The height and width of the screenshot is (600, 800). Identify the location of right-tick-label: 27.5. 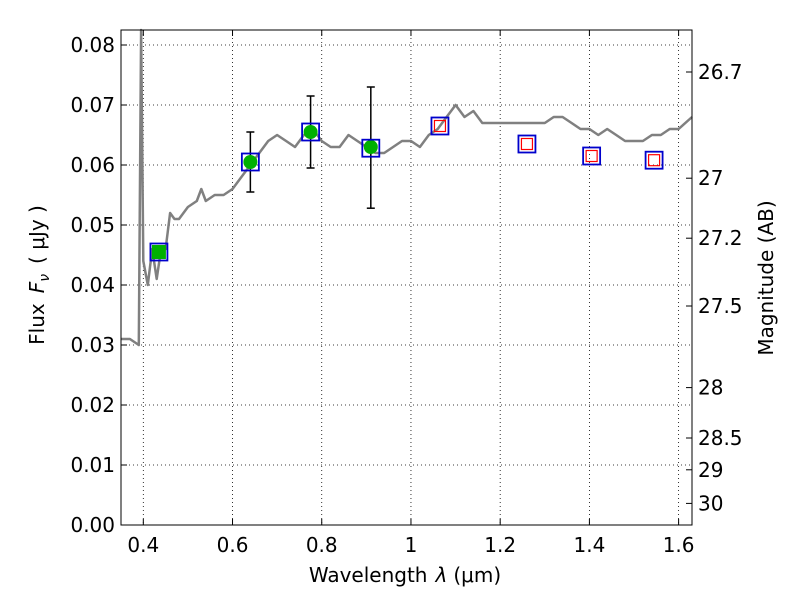
(720, 306).